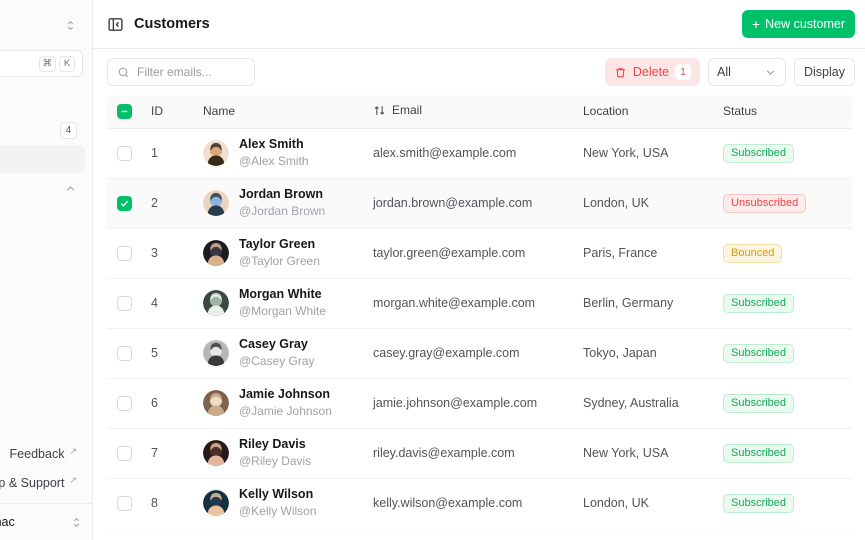  I want to click on cell-location: Paris, France, so click(645, 253).